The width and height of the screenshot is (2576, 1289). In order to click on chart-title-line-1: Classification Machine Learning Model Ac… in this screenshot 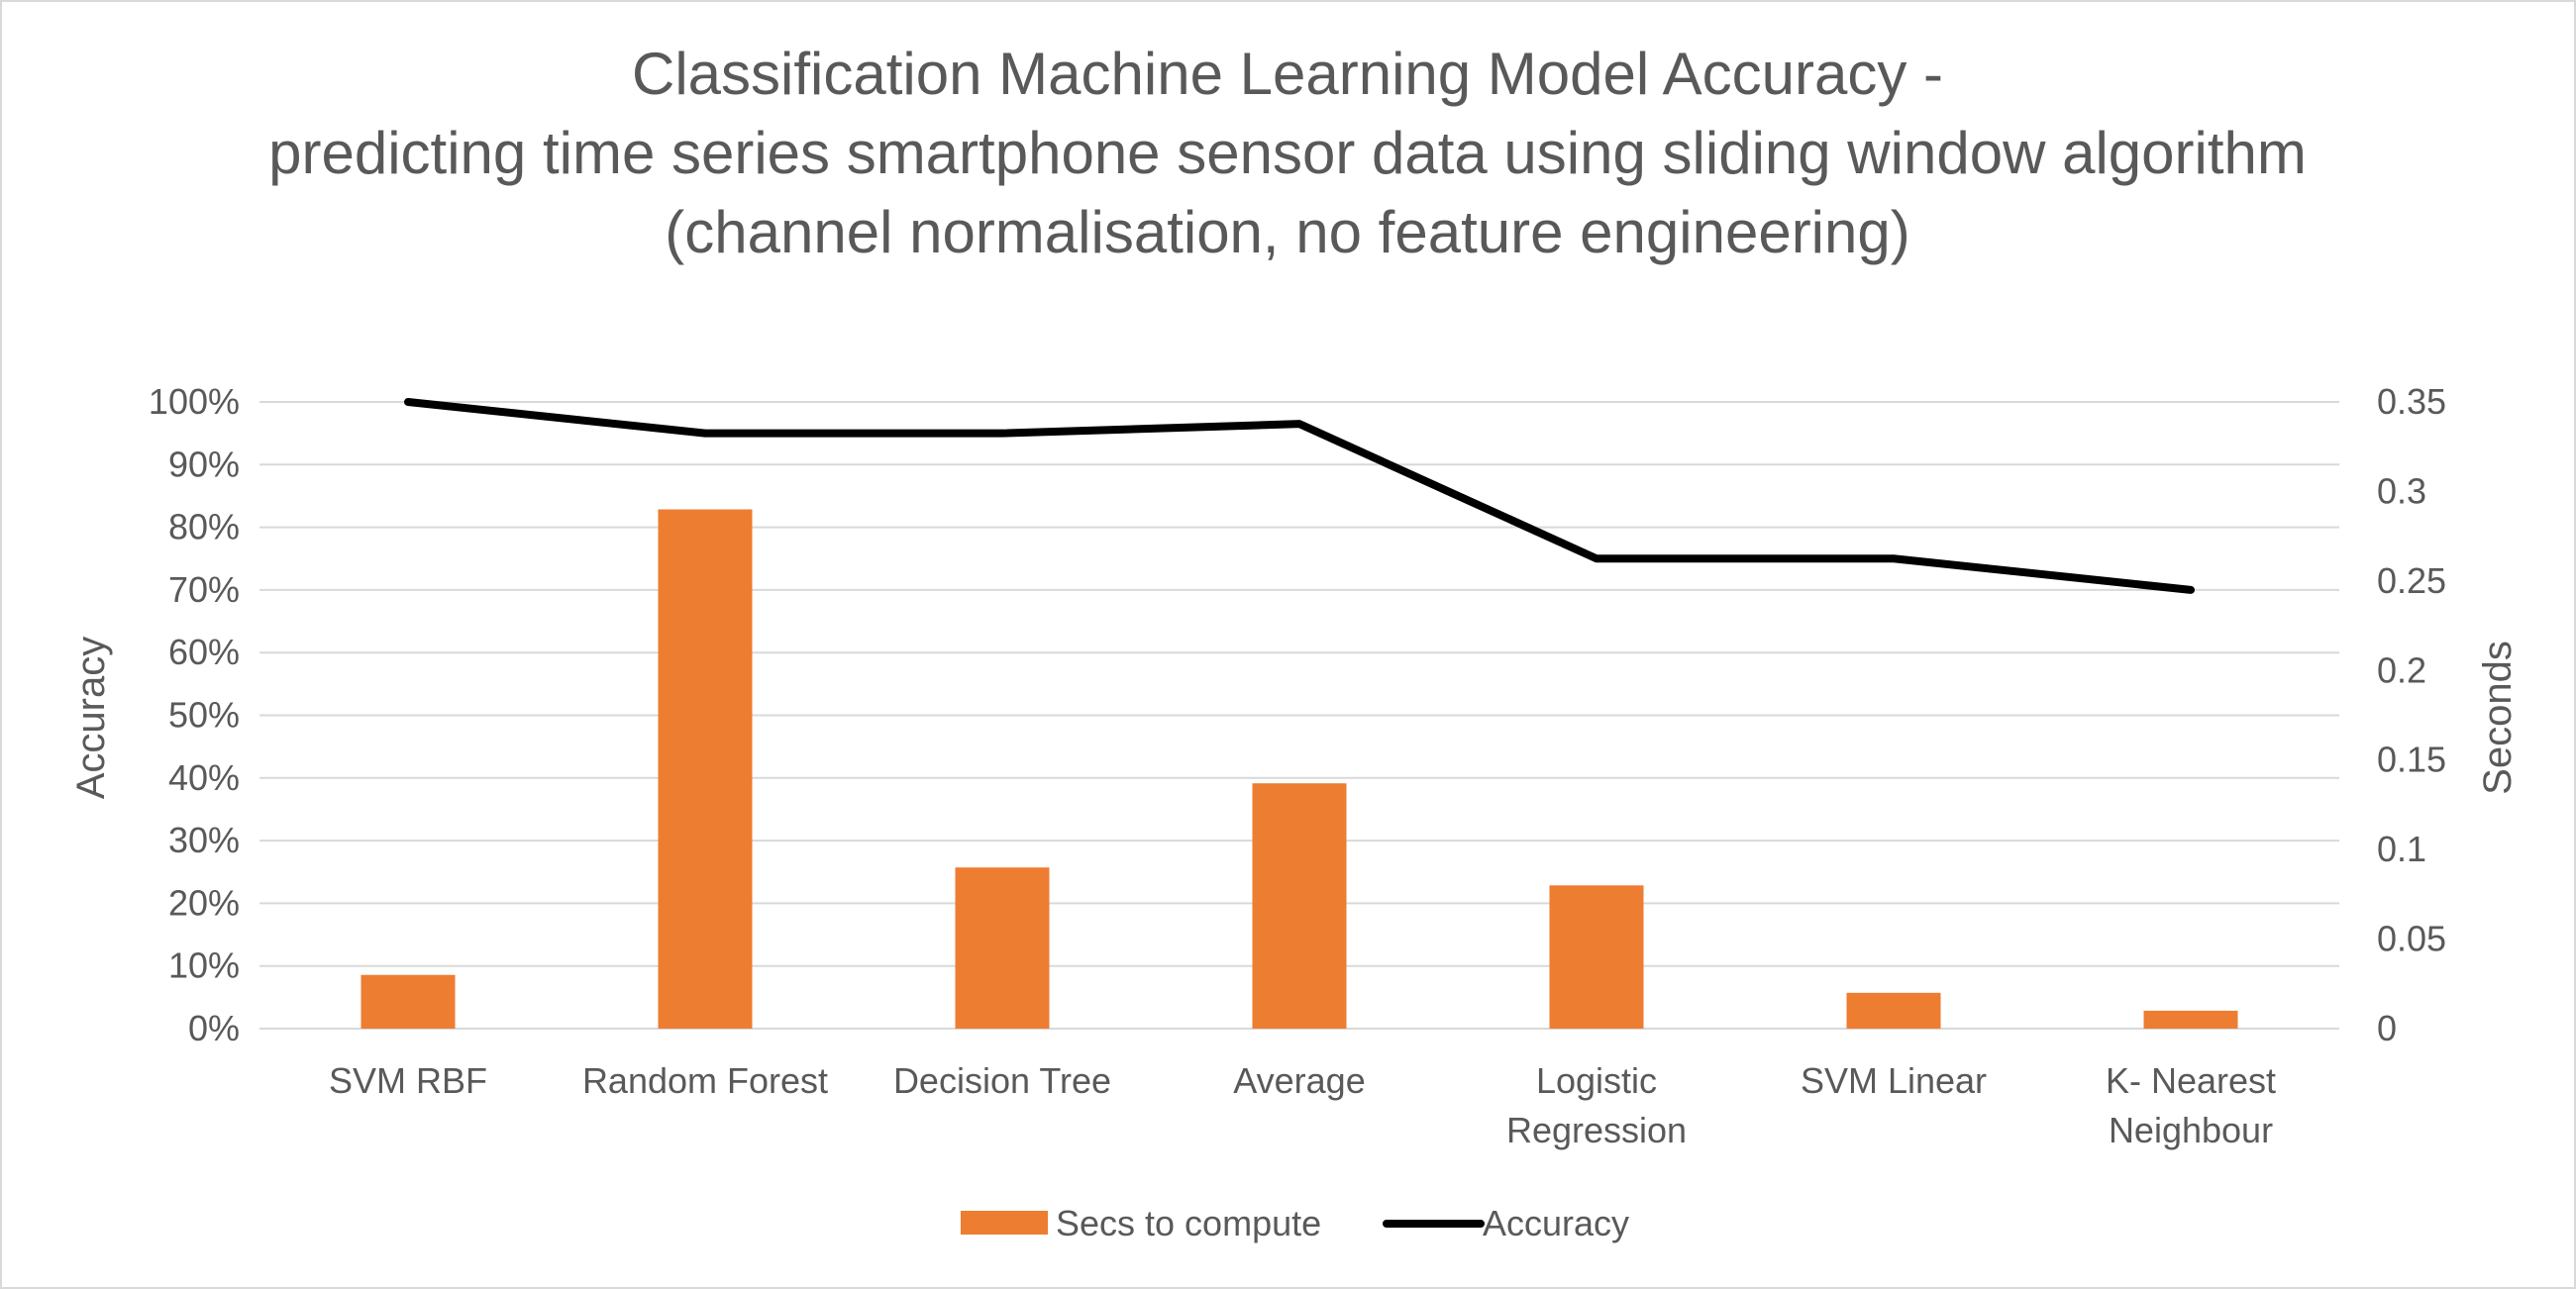, I will do `click(1287, 74)`.